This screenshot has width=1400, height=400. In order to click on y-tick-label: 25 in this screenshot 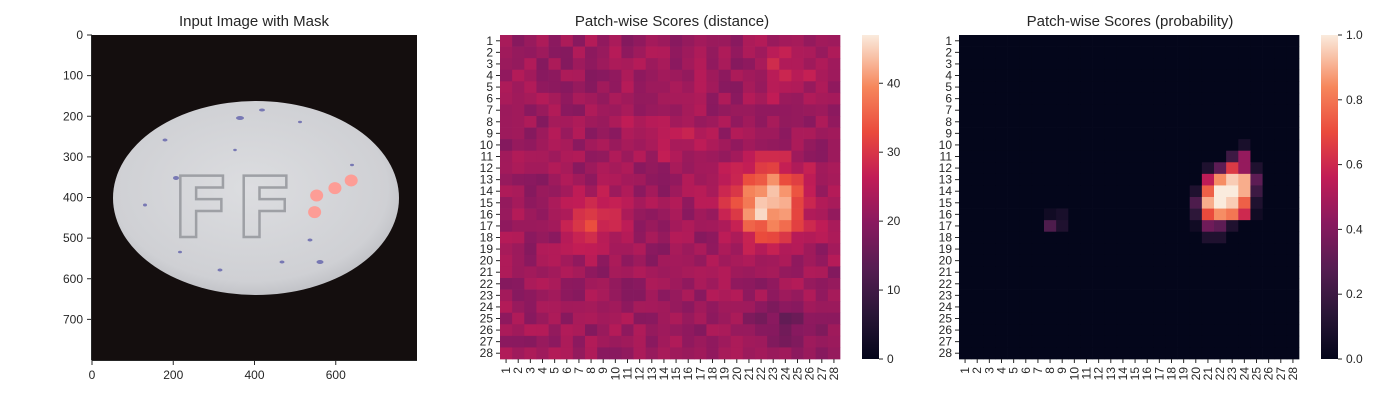, I will do `click(487, 319)`.